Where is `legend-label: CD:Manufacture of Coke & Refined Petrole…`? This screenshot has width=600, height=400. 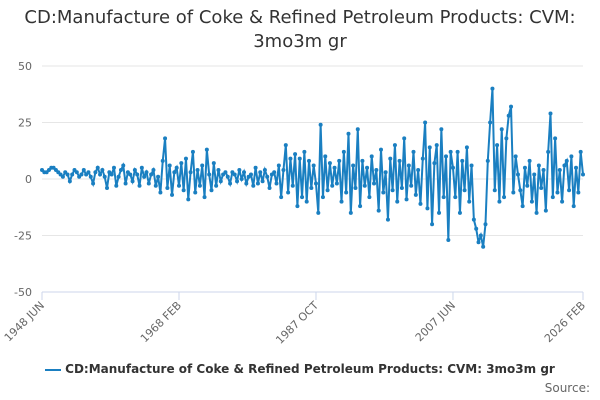
legend-label: CD:Manufacture of Coke & Refined Petrole… is located at coordinates (310, 369).